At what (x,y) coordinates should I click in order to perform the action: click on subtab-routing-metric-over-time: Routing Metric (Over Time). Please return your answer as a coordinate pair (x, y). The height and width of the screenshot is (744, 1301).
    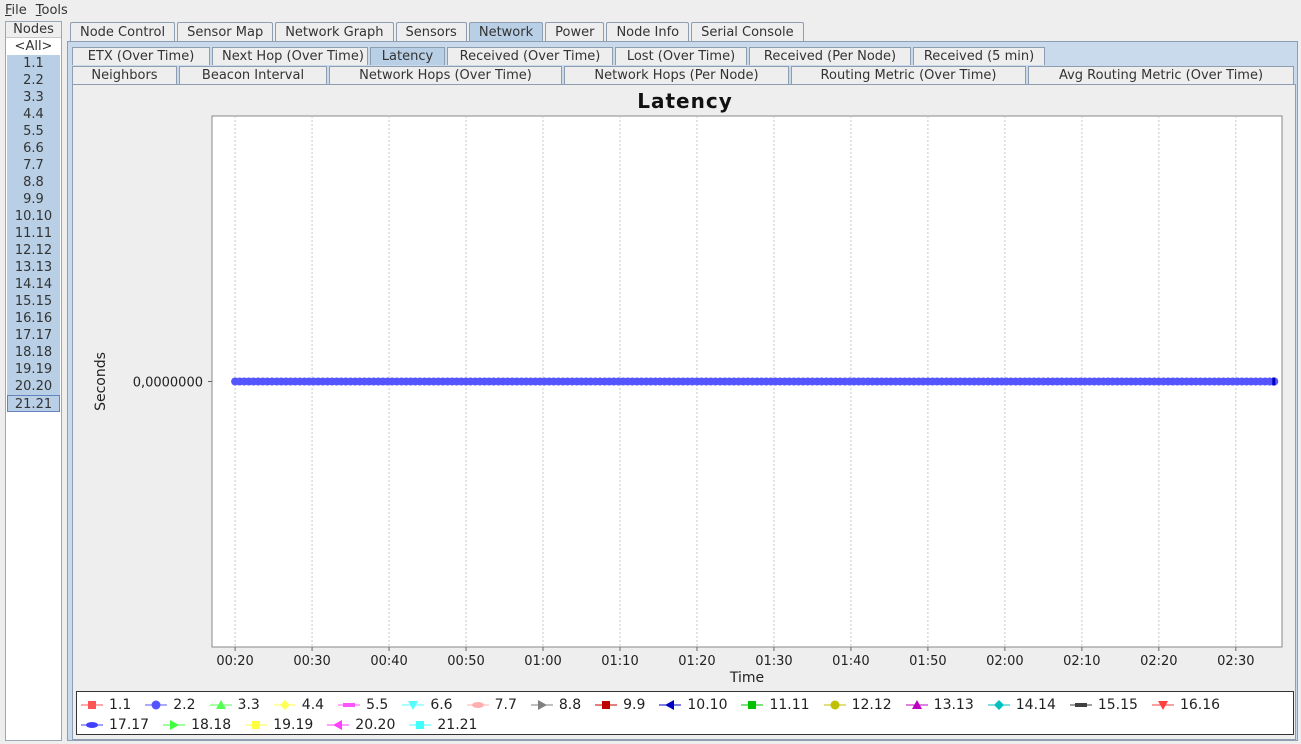
    Looking at the image, I should click on (908, 75).